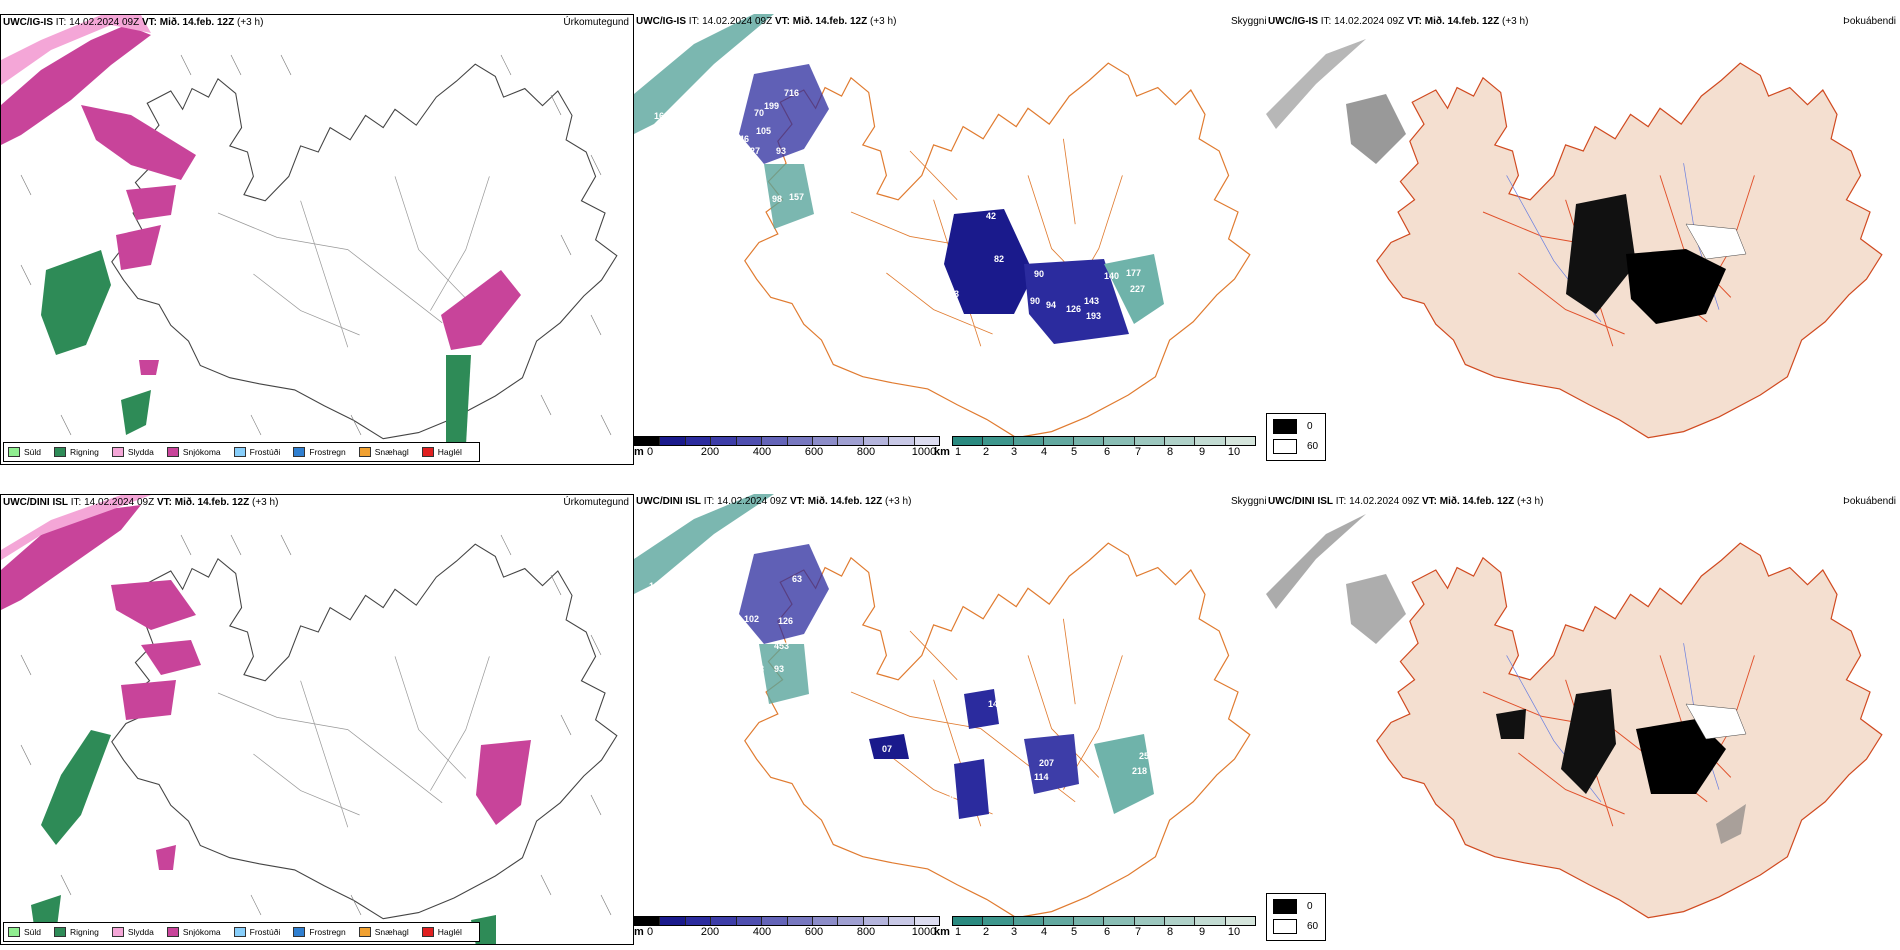 This screenshot has width=1900, height=950. Describe the element at coordinates (383, 452) in the screenshot. I see `legend-item: Snæhagl` at that location.